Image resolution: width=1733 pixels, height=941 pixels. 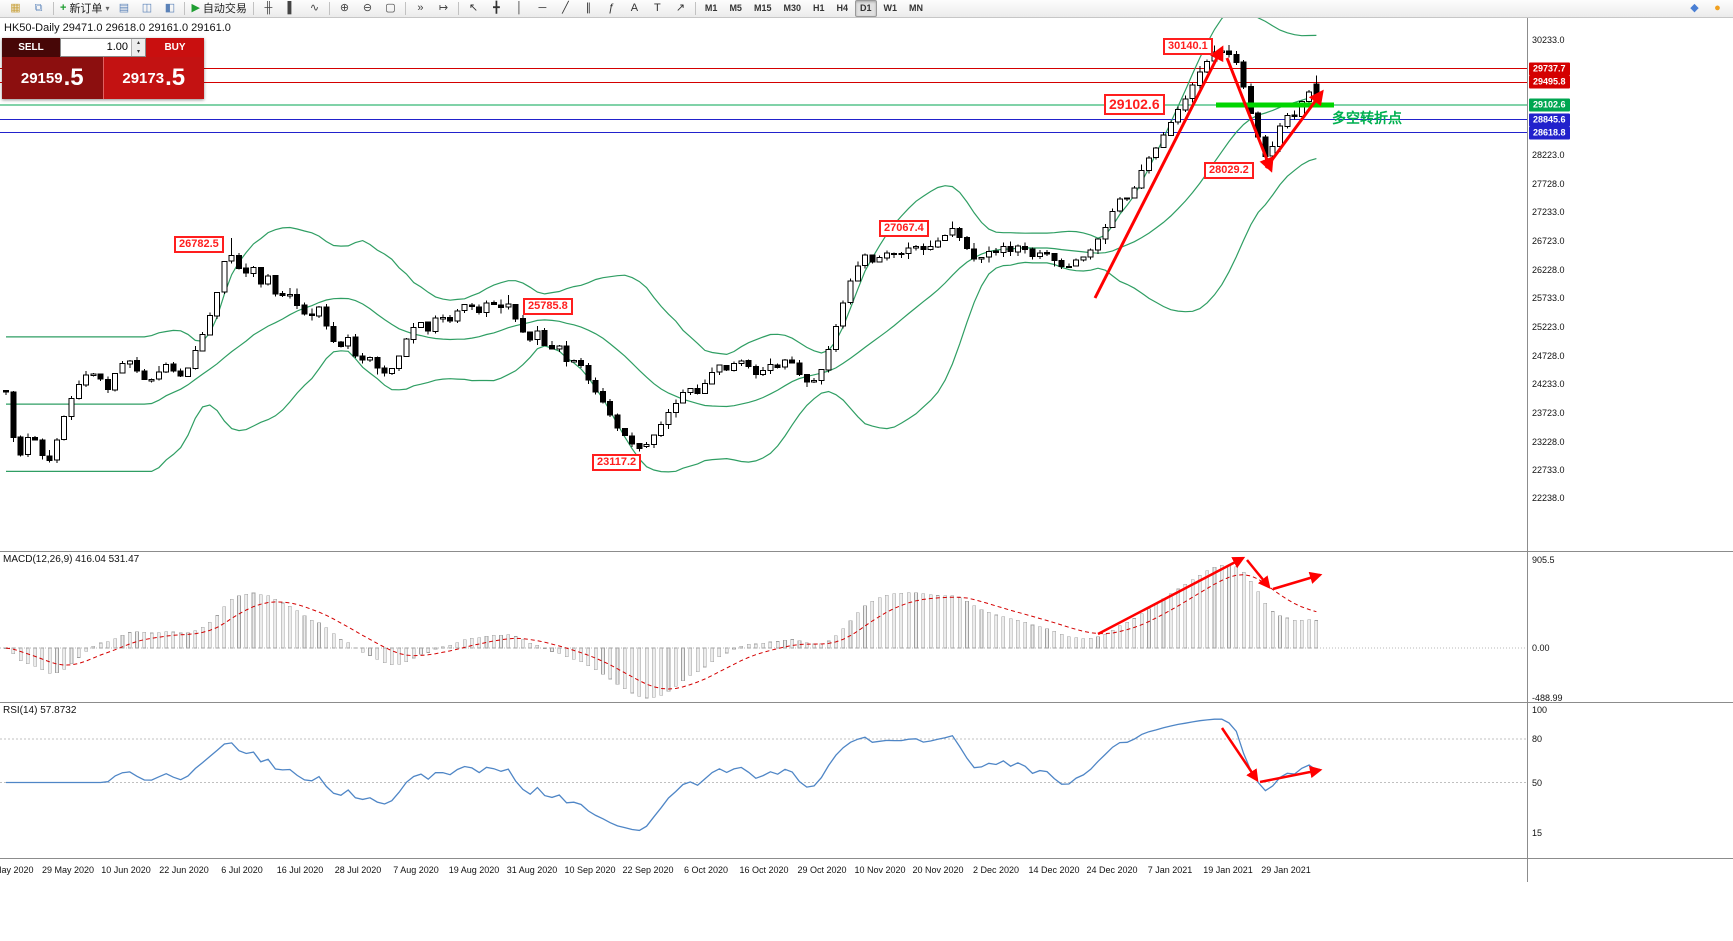 What do you see at coordinates (1549, 120) in the screenshot?
I see `price-axis-tag: 28845.6` at bounding box center [1549, 120].